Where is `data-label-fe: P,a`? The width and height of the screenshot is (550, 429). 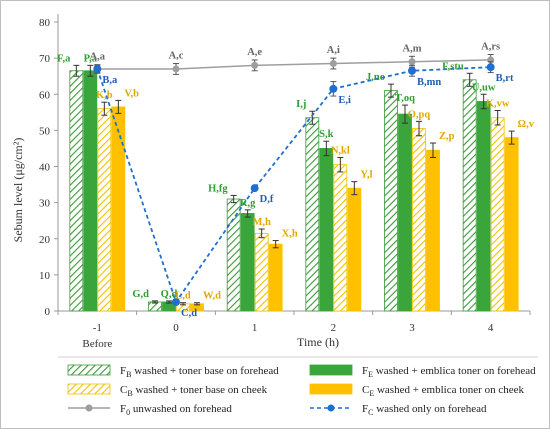
data-label-fe: P,a is located at coordinates (91, 58).